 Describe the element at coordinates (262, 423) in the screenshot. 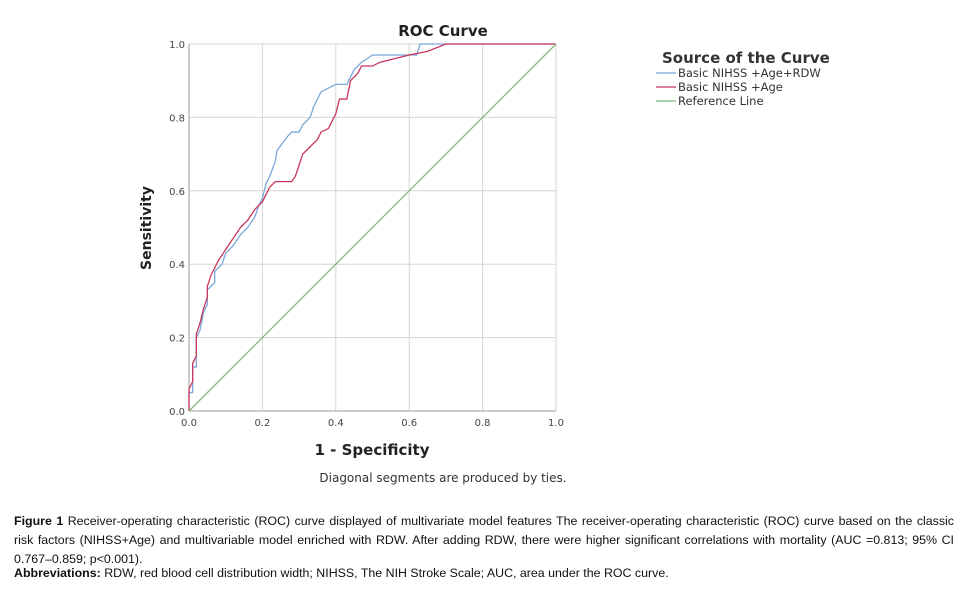

I see `x-tick-label: 0.2` at that location.